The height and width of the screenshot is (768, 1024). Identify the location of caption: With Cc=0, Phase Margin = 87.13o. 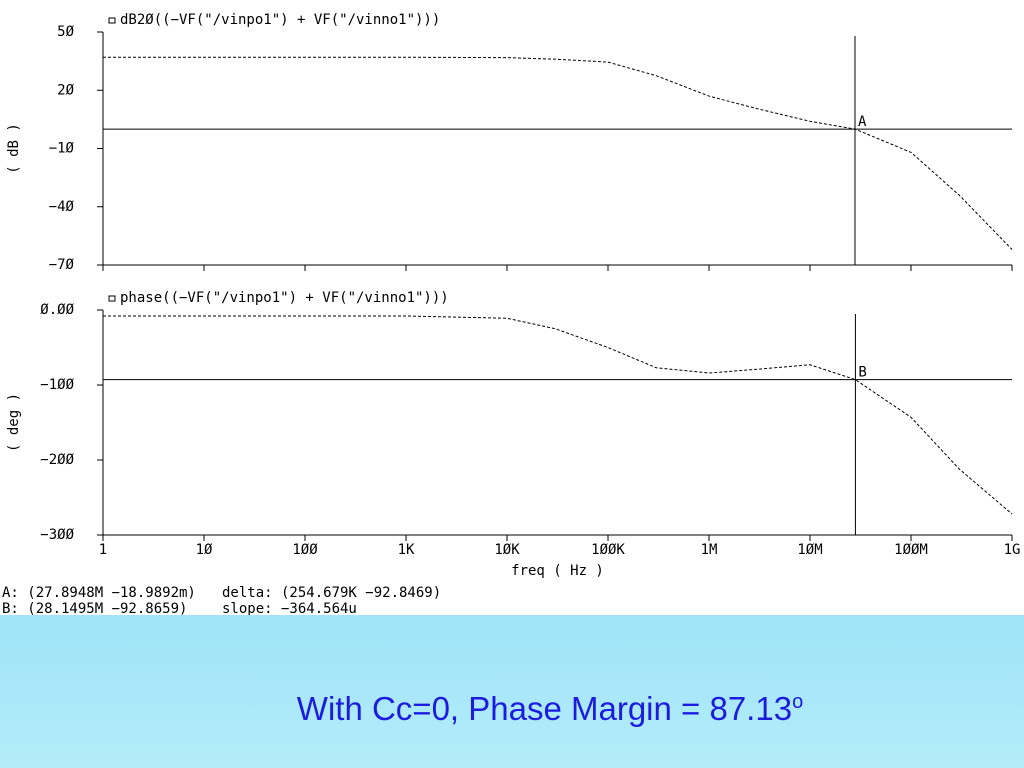
(512, 709).